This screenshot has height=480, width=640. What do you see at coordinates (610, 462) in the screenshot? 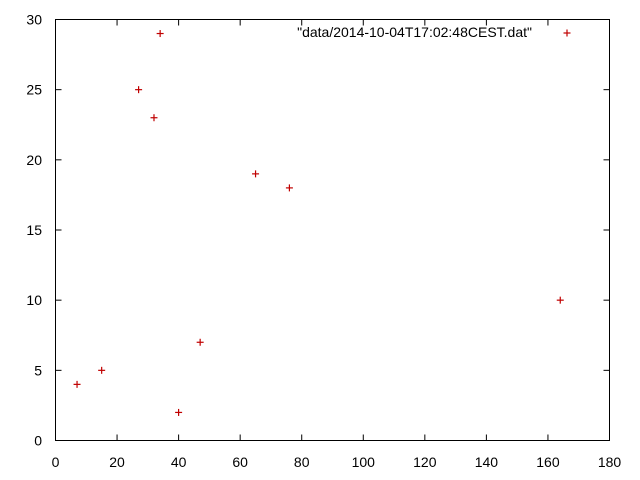
I see `x-tick-label-180: 180` at bounding box center [610, 462].